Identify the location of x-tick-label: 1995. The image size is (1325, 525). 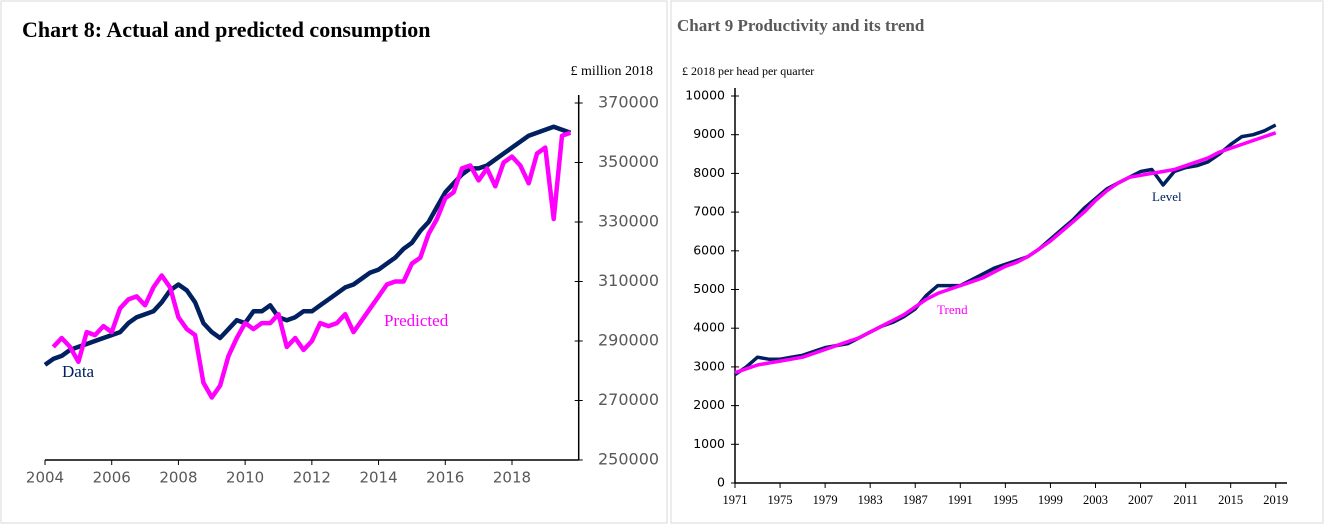
(1005, 500).